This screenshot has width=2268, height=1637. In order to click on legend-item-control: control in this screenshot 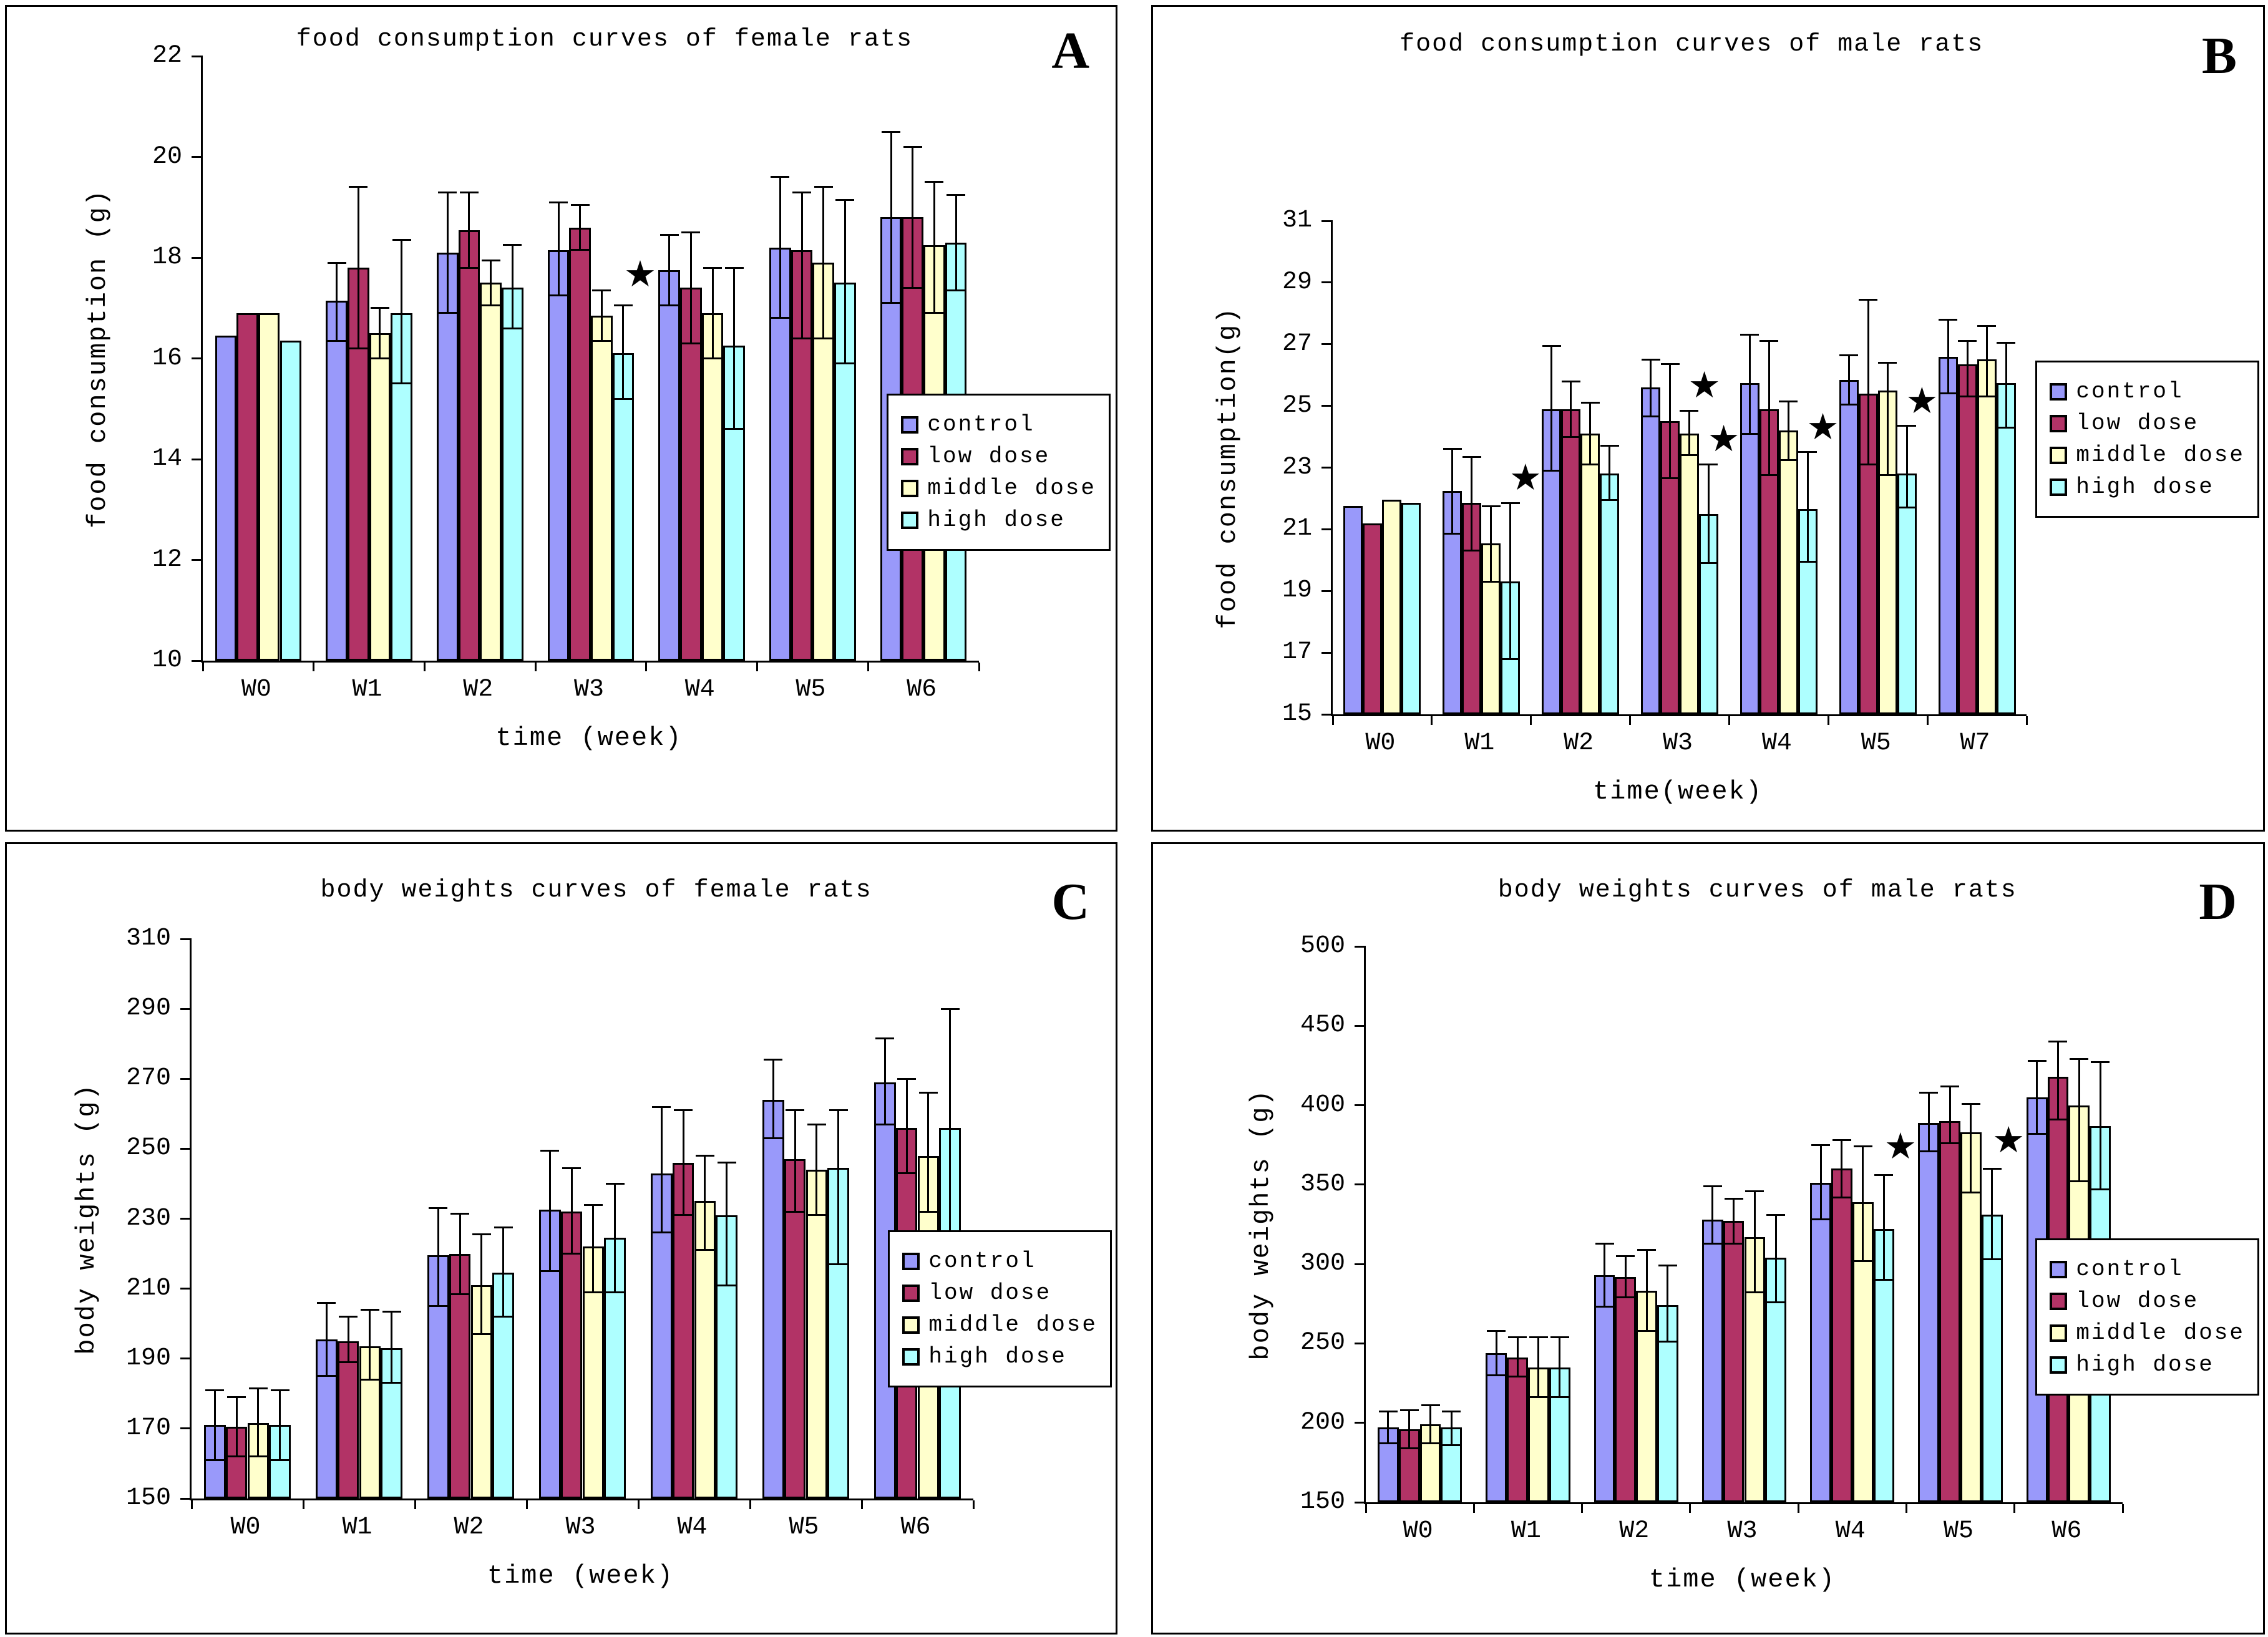, I will do `click(2147, 1269)`.